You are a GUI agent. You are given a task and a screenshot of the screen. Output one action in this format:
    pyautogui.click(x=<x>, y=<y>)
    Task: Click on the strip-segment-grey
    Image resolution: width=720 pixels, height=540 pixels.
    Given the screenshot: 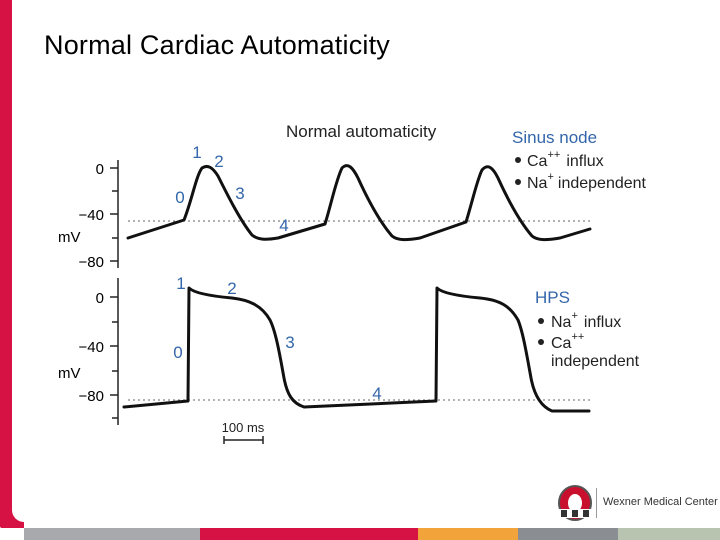 What is the action you would take?
    pyautogui.click(x=112, y=534)
    